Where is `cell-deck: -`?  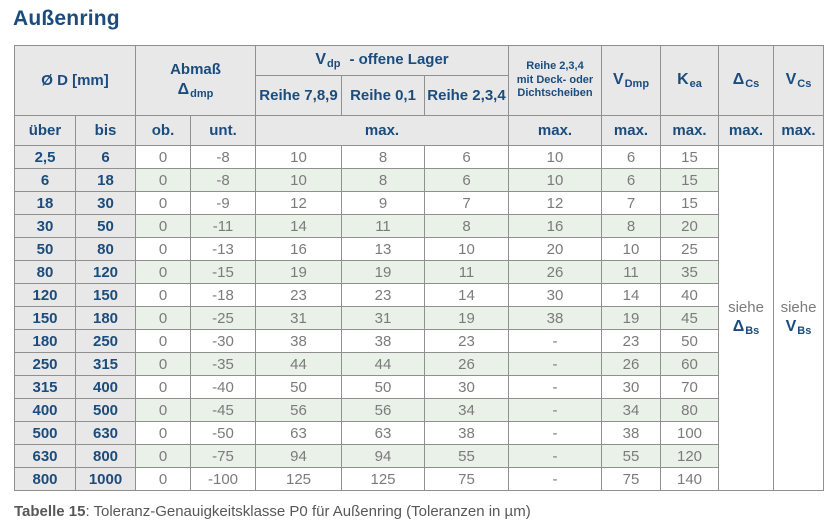
cell-deck: - is located at coordinates (555, 364).